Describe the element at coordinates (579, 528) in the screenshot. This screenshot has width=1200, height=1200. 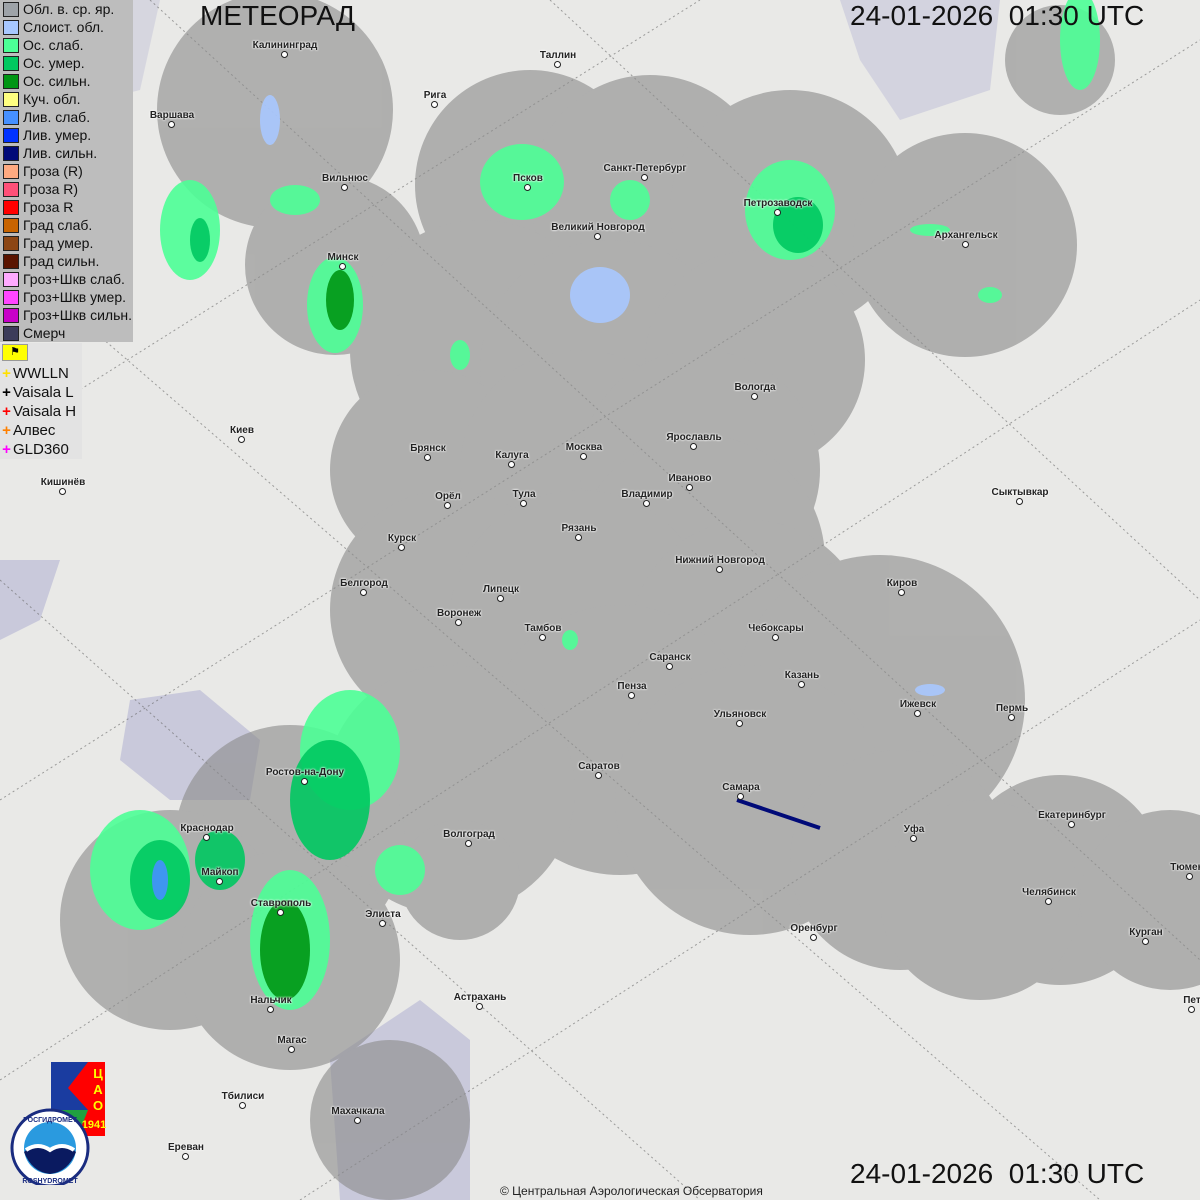
I see `city-label: Рязань` at that location.